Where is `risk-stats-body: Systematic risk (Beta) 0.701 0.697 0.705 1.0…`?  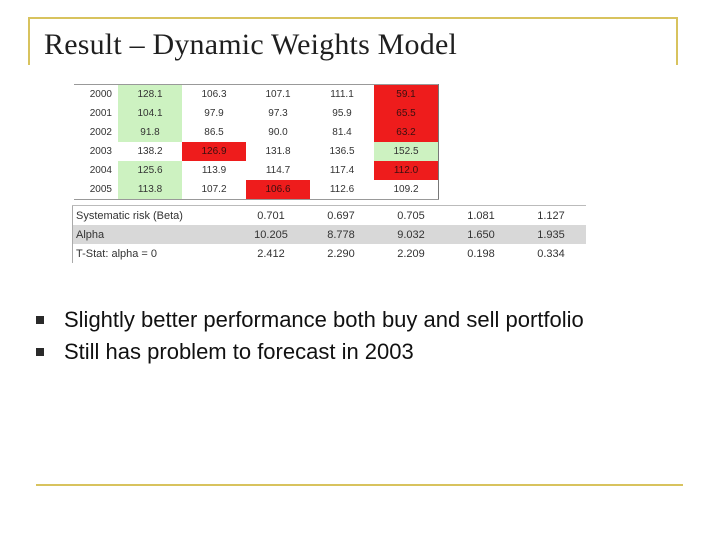
risk-stats-body: Systematic risk (Beta) 0.701 0.697 0.705 1.0… is located at coordinates (329, 234).